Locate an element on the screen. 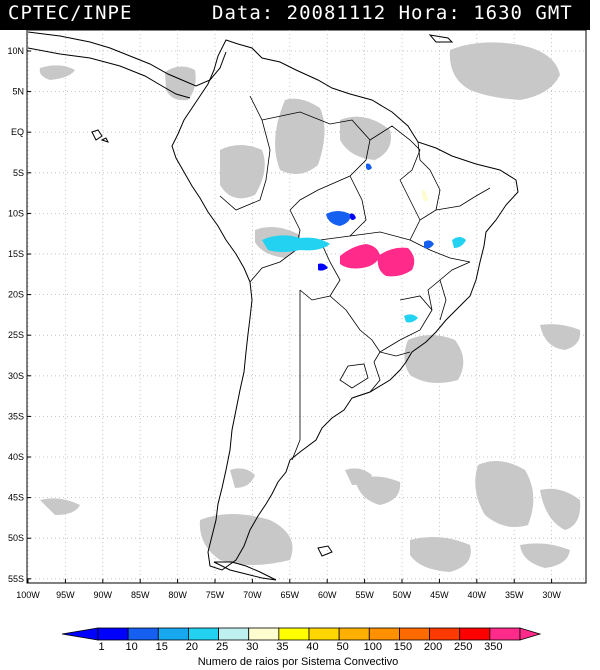 This screenshot has width=600, height=670. lon-label: 35W is located at coordinates (514, 595).